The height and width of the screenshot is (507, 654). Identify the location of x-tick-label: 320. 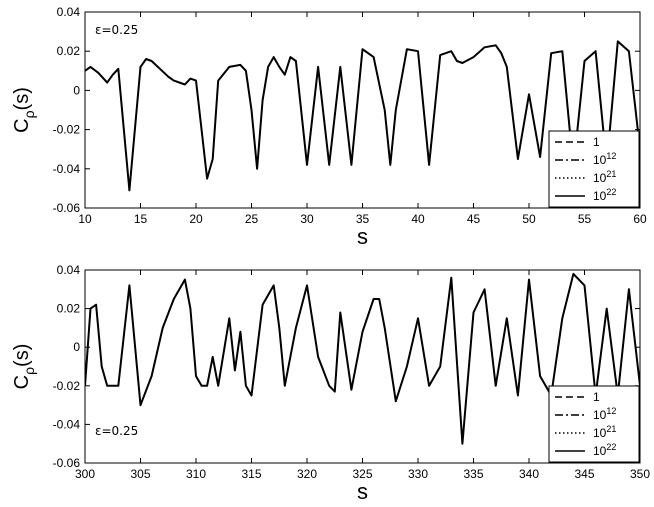
(307, 474).